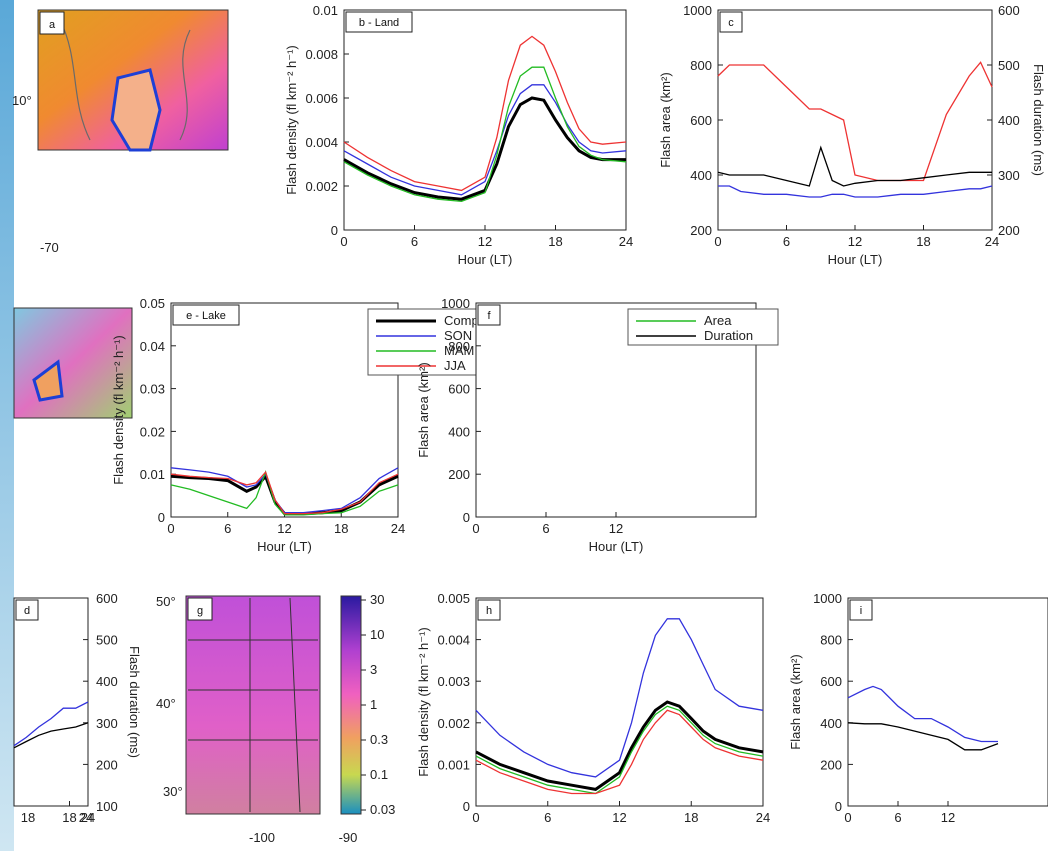 The width and height of the screenshot is (1048, 851). I want to click on panel-b-label: b - Land, so click(379, 23).